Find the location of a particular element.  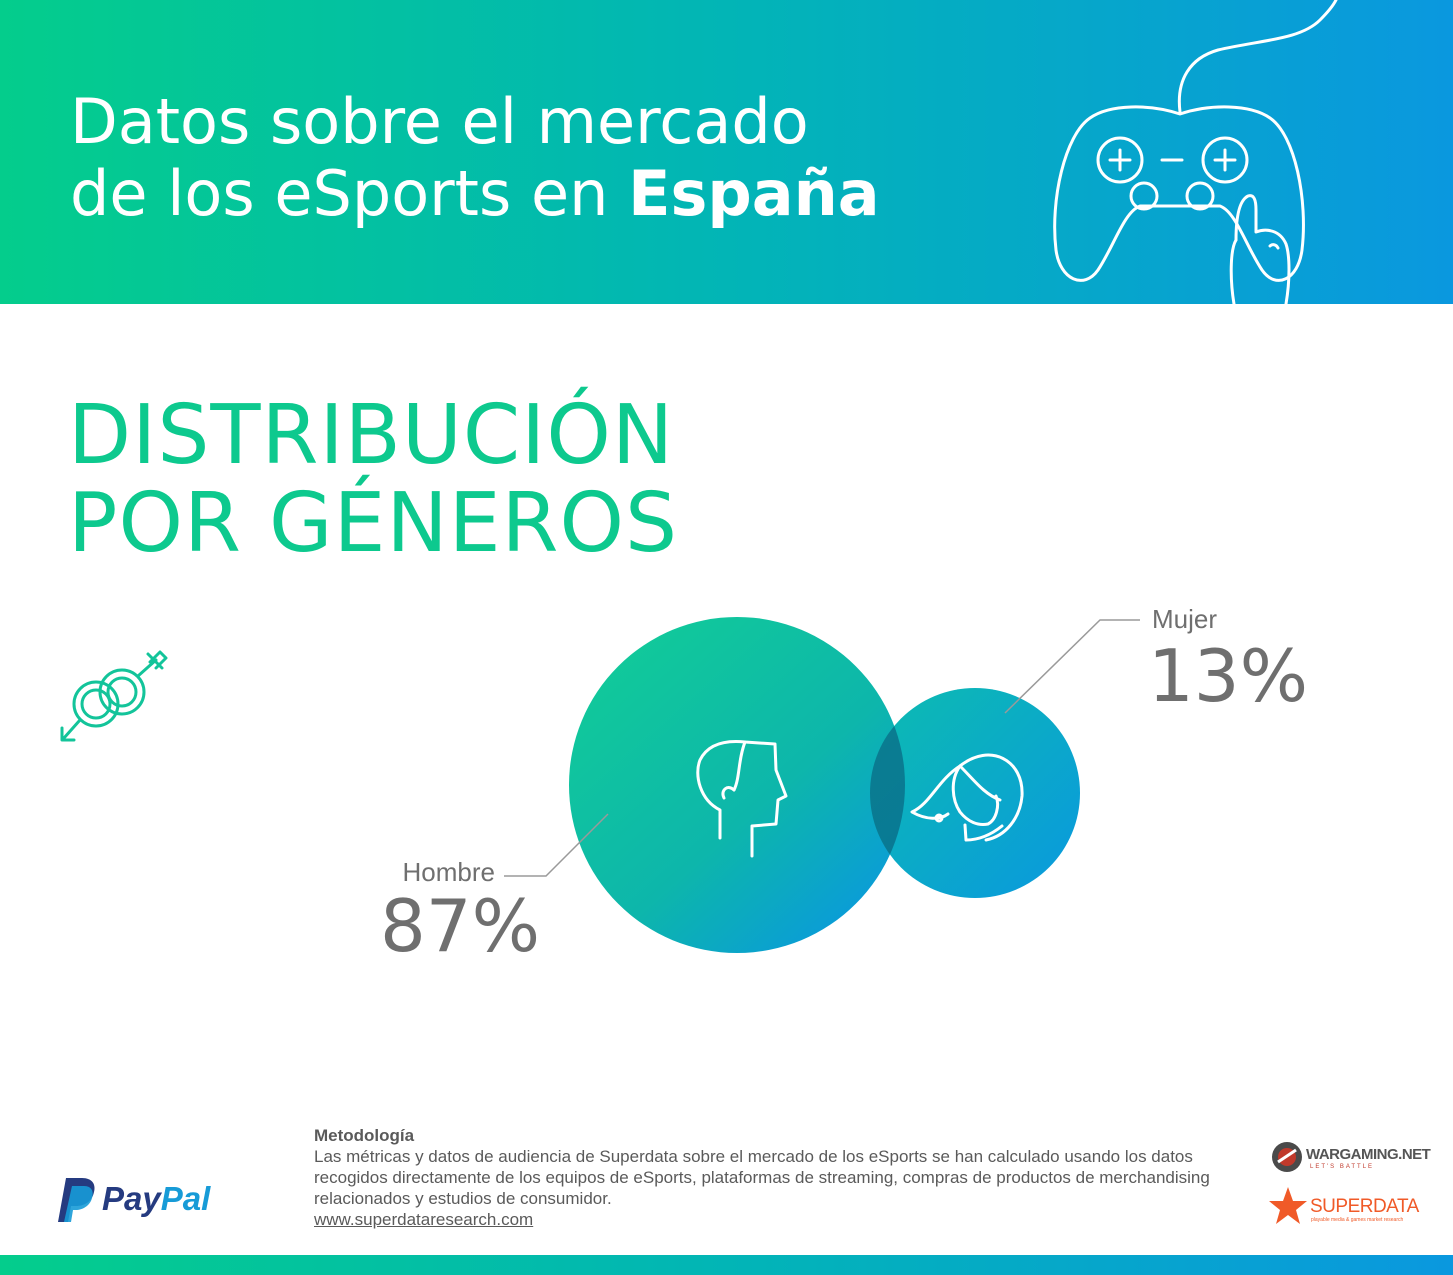

paypal-pay: Pay is located at coordinates (131, 1198).